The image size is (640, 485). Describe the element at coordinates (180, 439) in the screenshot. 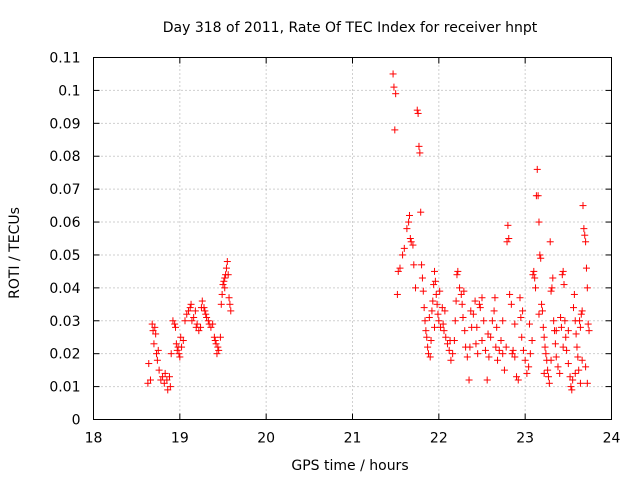

I see `x-tick-label: 19` at that location.